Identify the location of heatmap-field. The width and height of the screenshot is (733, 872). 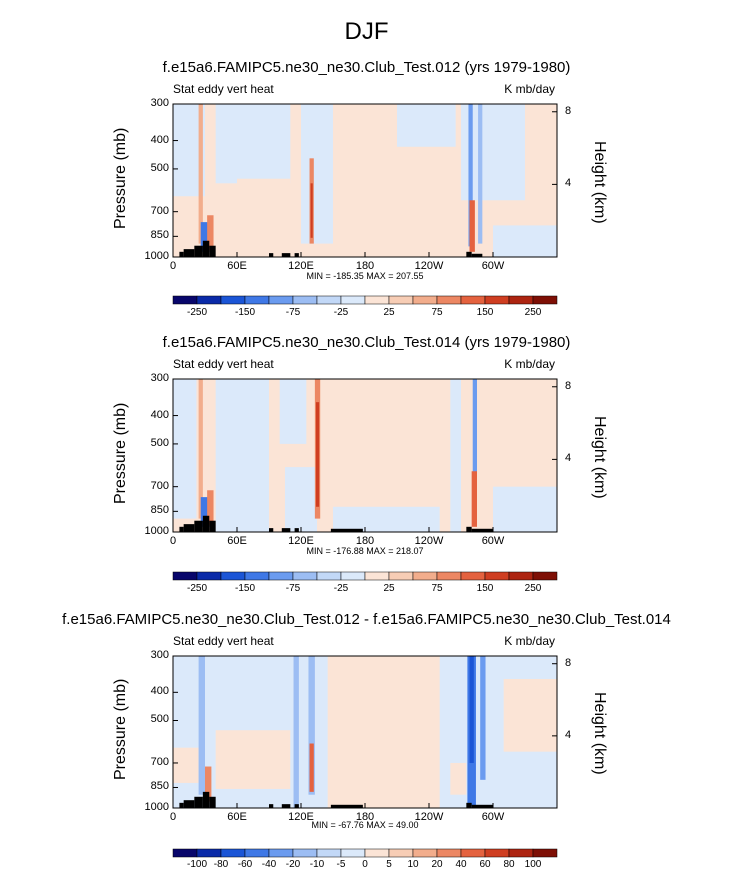
(365, 455).